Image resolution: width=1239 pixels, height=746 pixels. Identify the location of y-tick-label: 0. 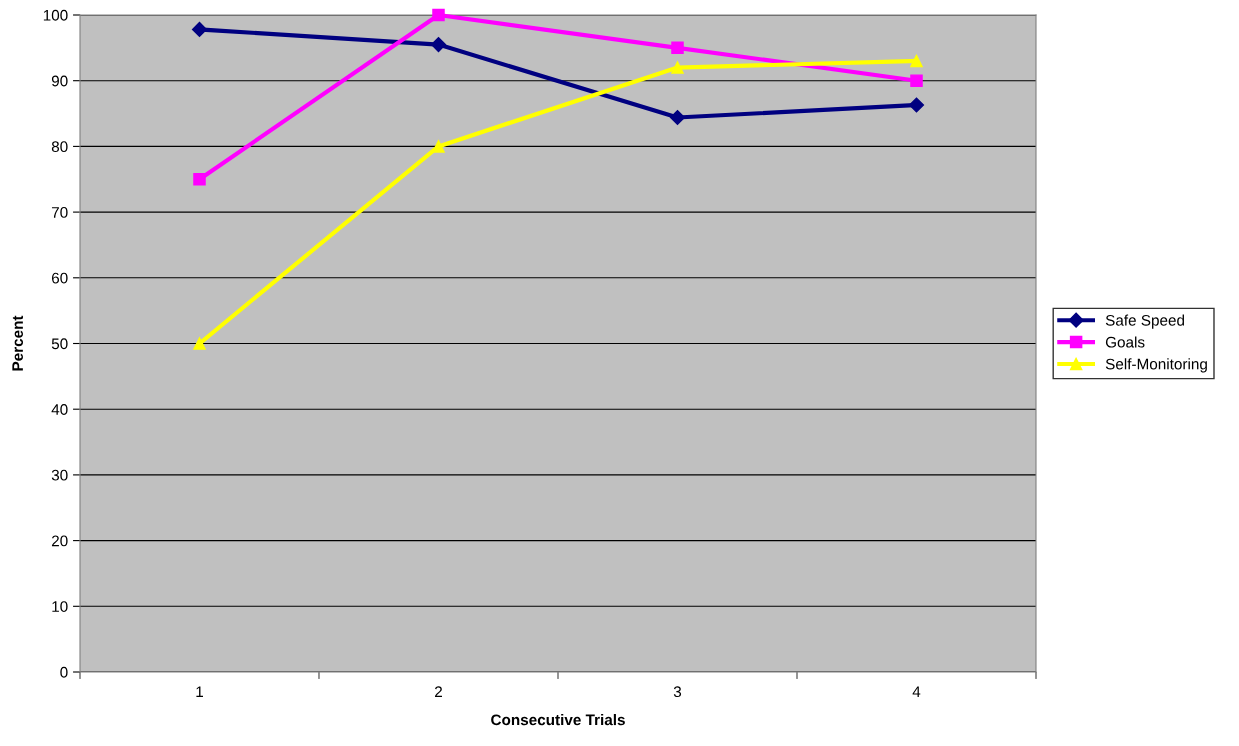
(64, 672).